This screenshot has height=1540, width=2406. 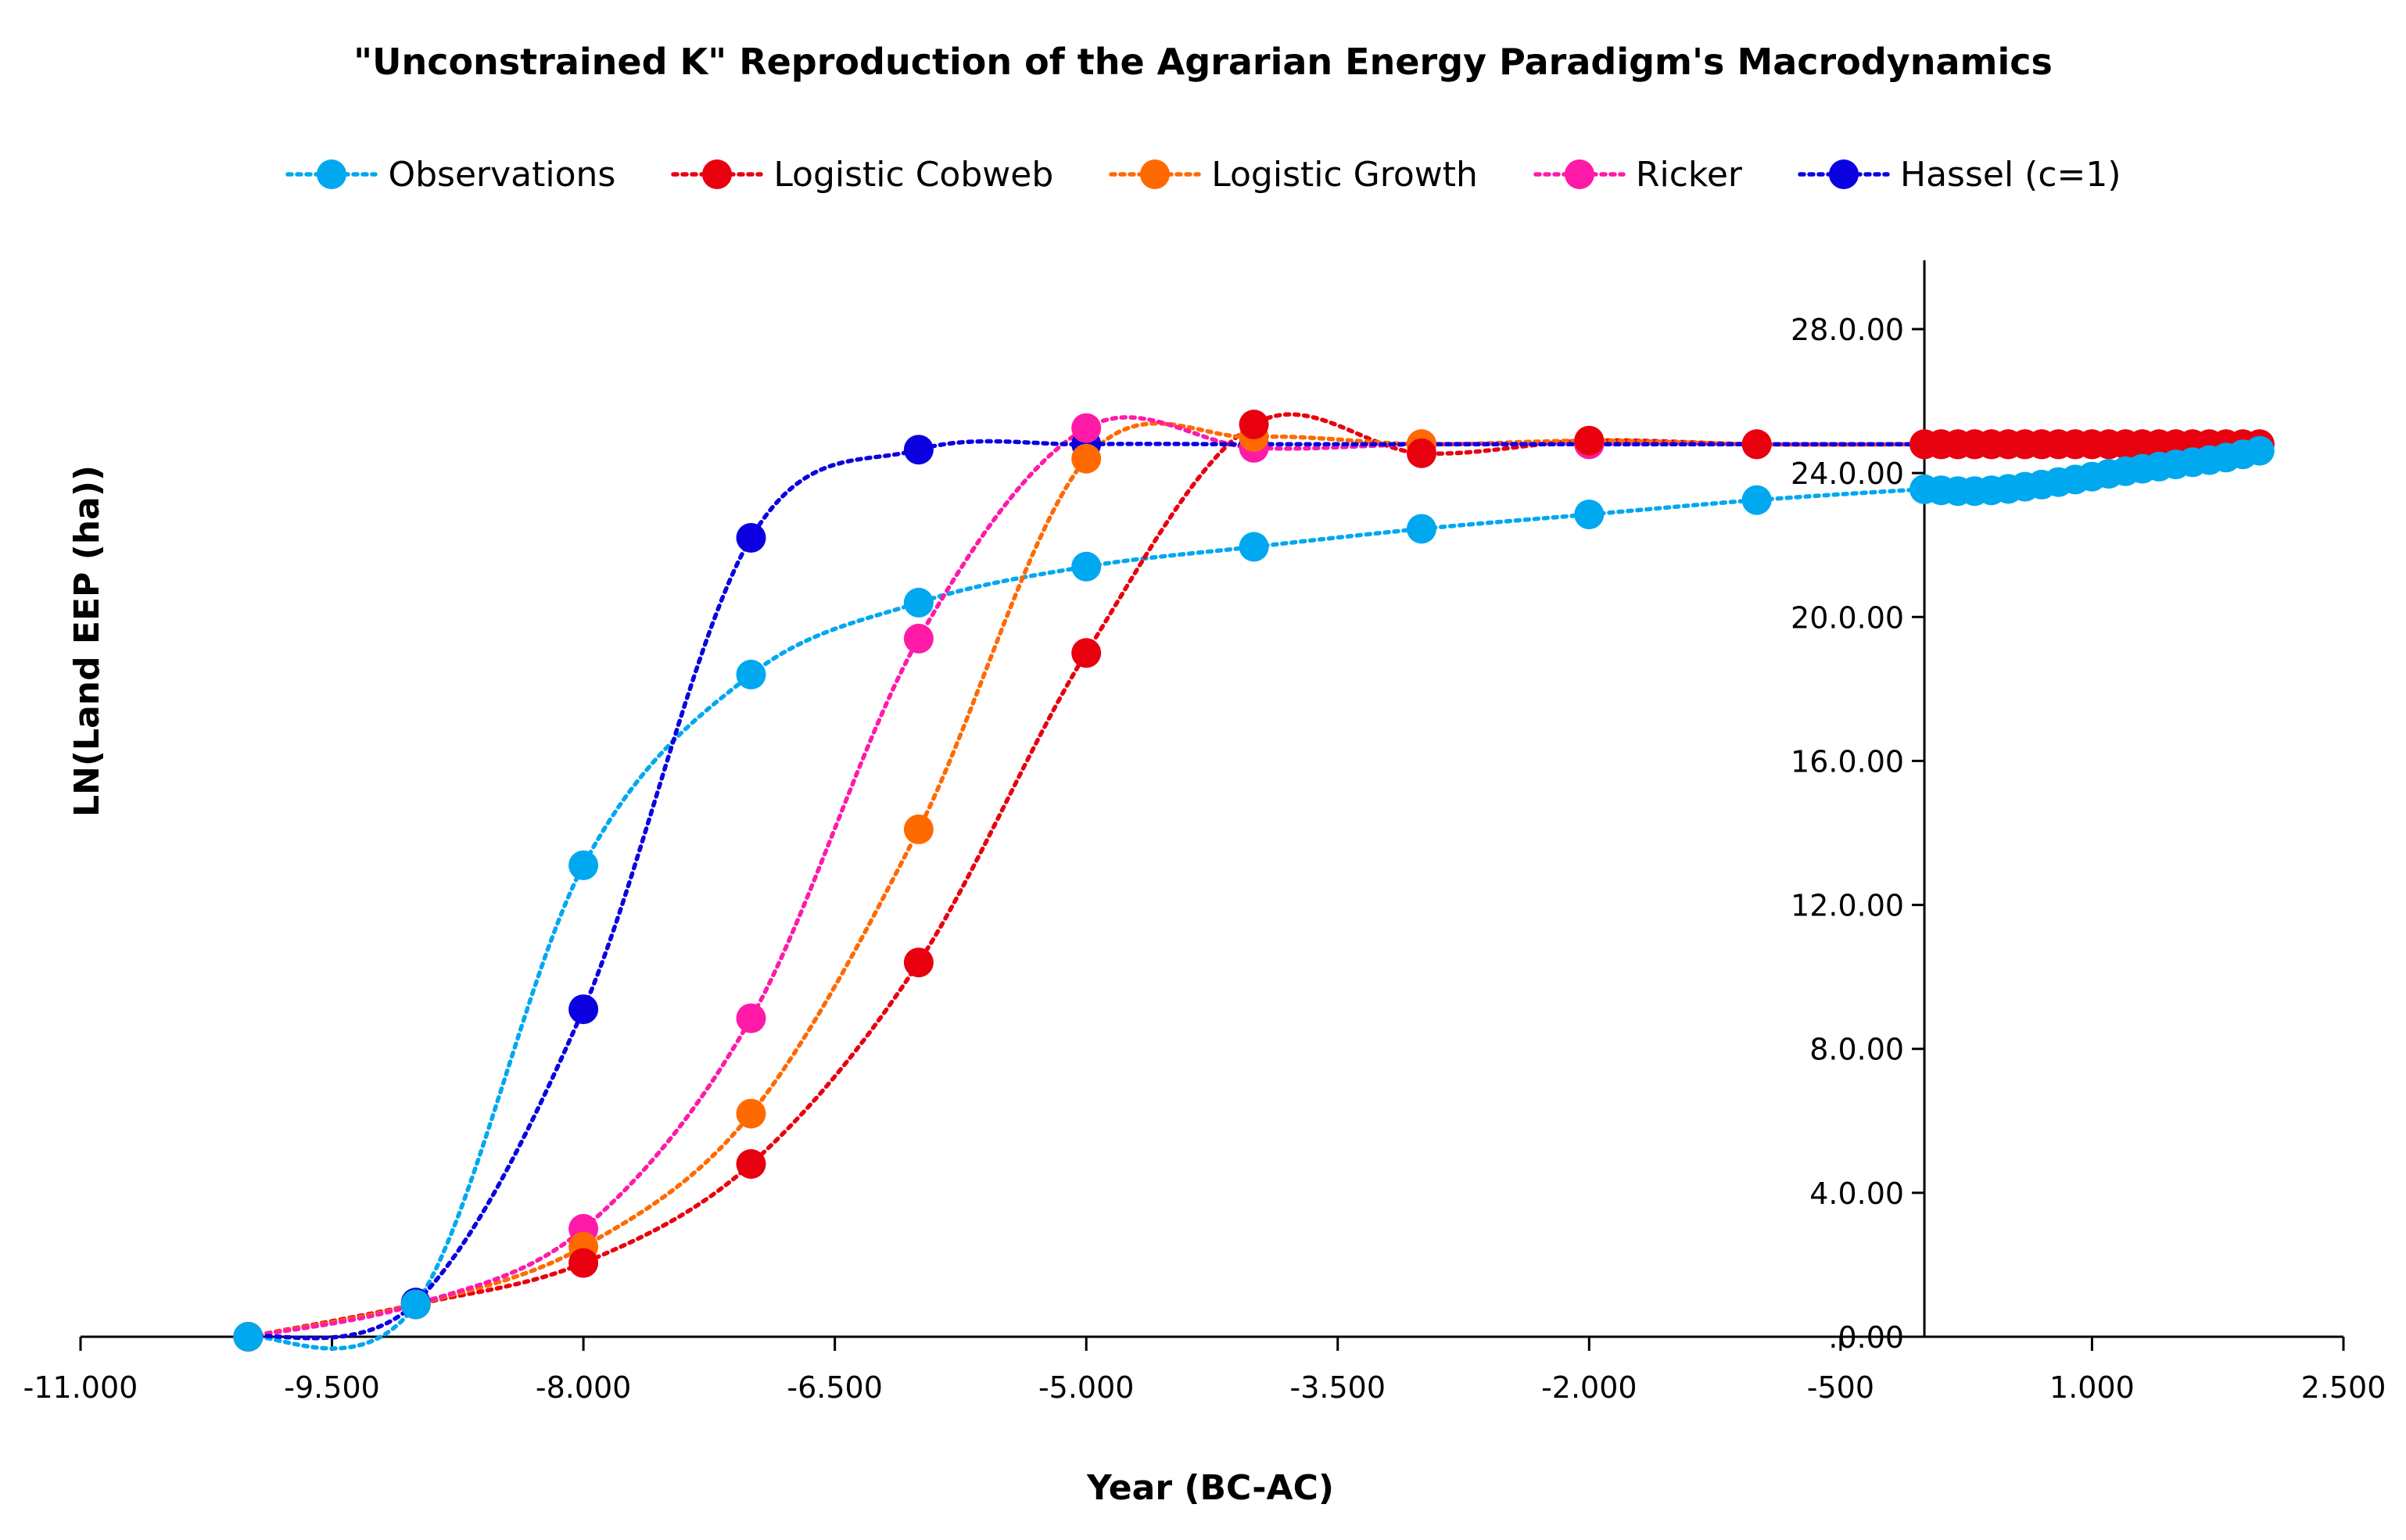 I want to click on y-tick-label: .0.00, so click(x=1866, y=1337).